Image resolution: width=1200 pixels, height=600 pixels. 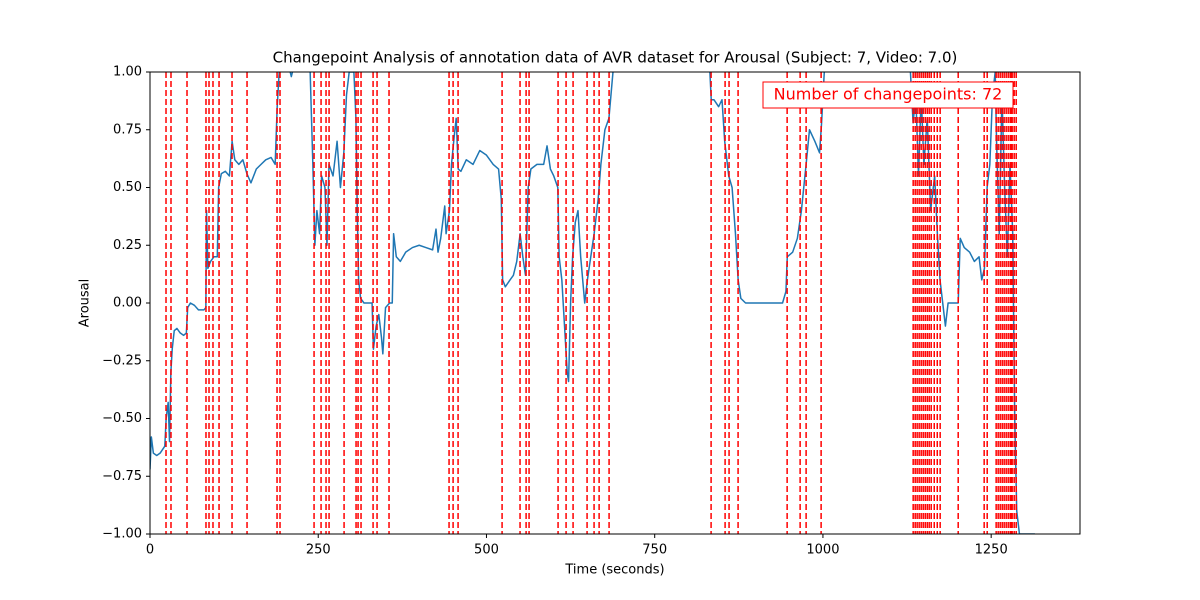 I want to click on annotation-box, so click(x=888, y=95).